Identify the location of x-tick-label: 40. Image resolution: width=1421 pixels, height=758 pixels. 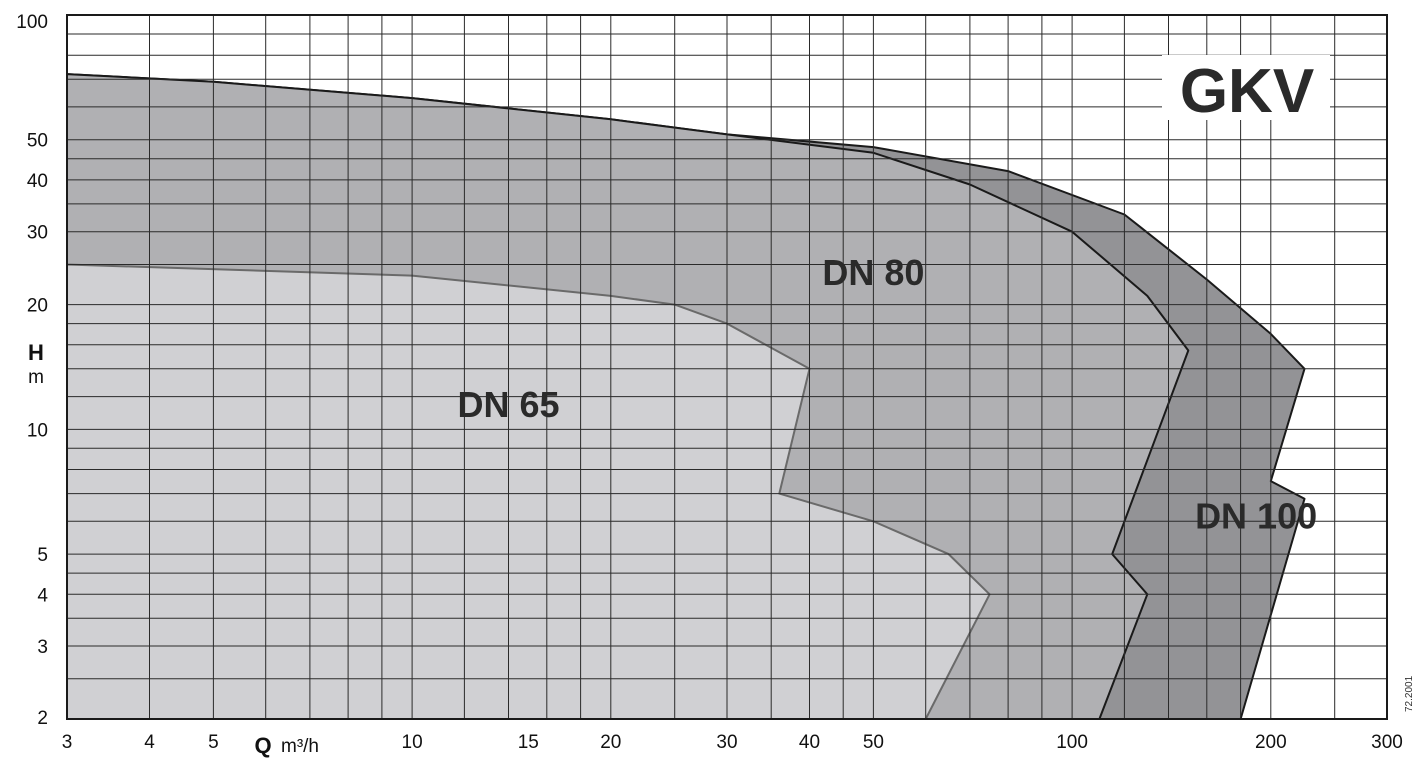
(809, 742).